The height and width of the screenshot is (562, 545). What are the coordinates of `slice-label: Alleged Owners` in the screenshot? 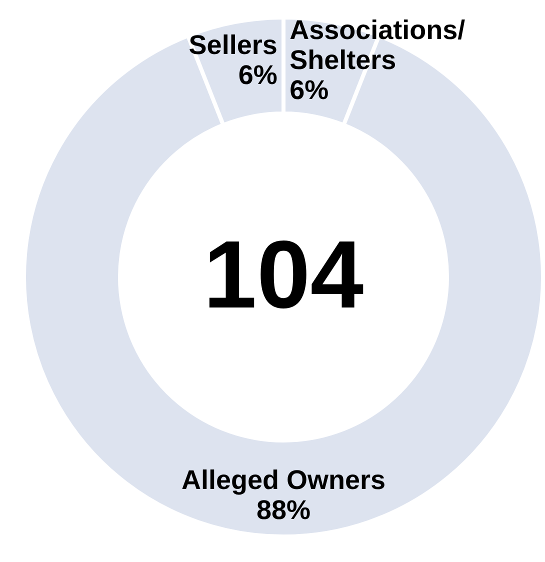 It's located at (283, 479).